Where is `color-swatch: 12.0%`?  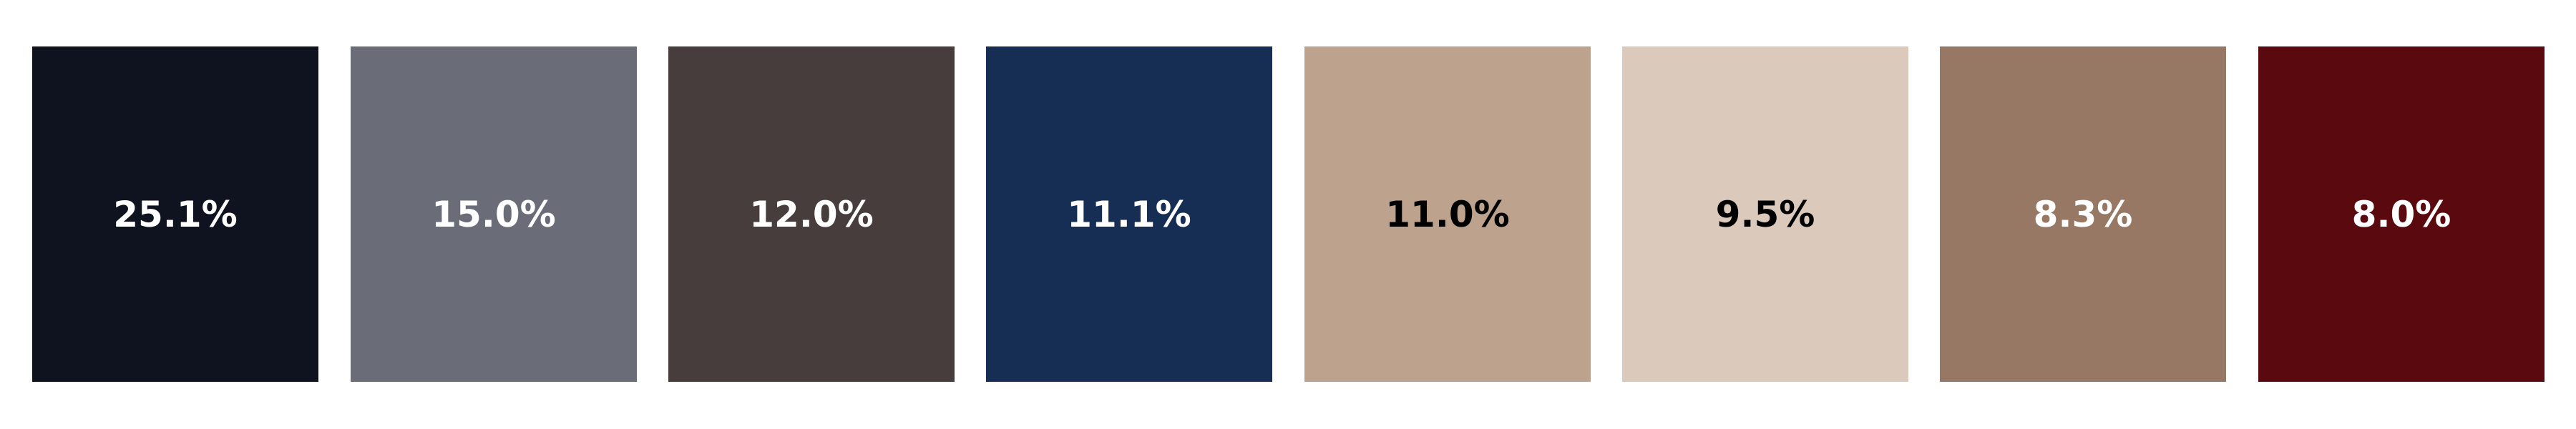 color-swatch: 12.0% is located at coordinates (811, 214).